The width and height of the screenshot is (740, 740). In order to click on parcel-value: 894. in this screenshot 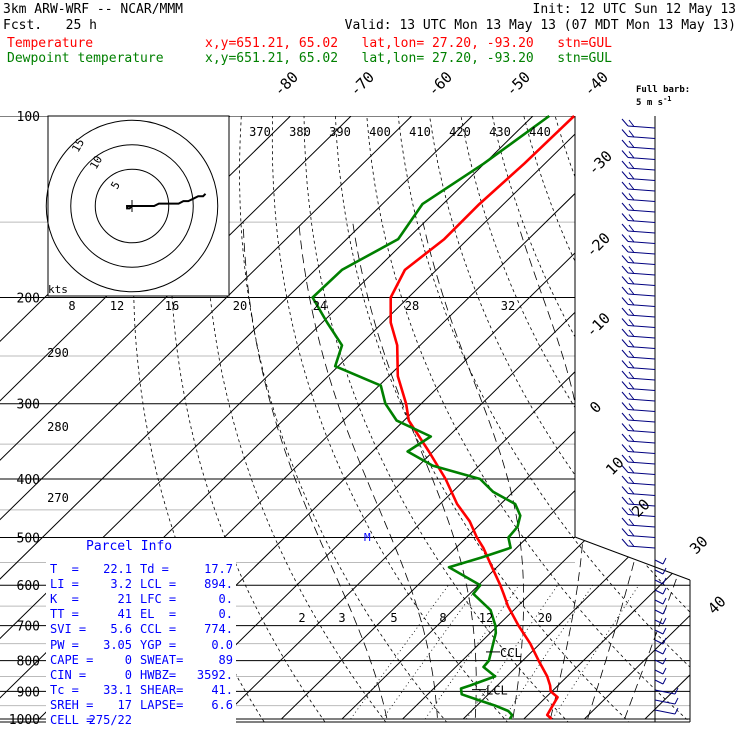, I will do `click(218, 584)`.